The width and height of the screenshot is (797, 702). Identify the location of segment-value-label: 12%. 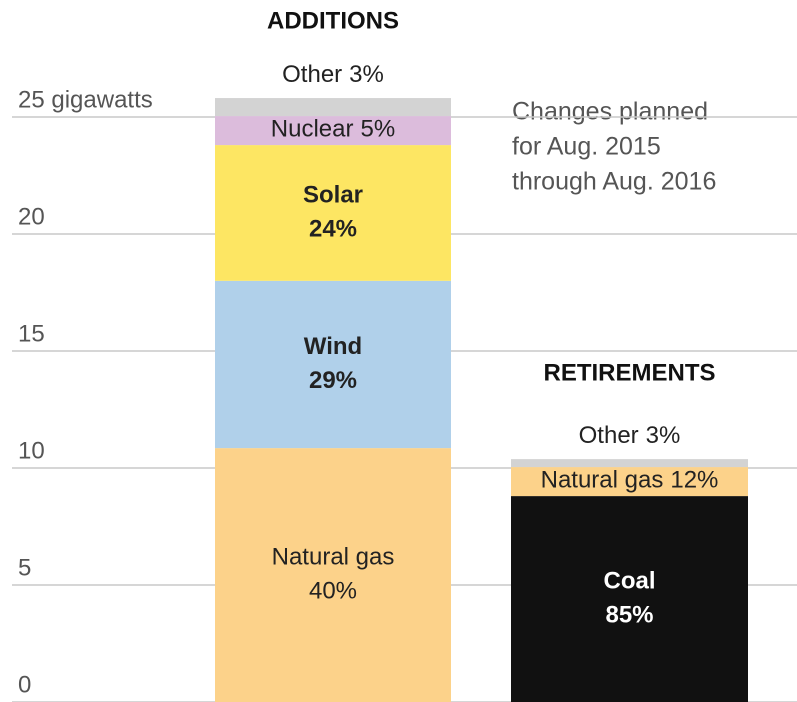
(694, 480).